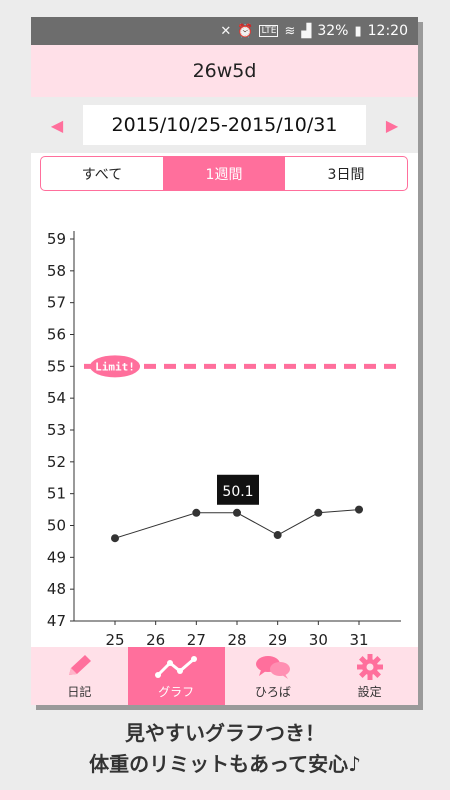  I want to click on page-title: 26w5d, so click(225, 71).